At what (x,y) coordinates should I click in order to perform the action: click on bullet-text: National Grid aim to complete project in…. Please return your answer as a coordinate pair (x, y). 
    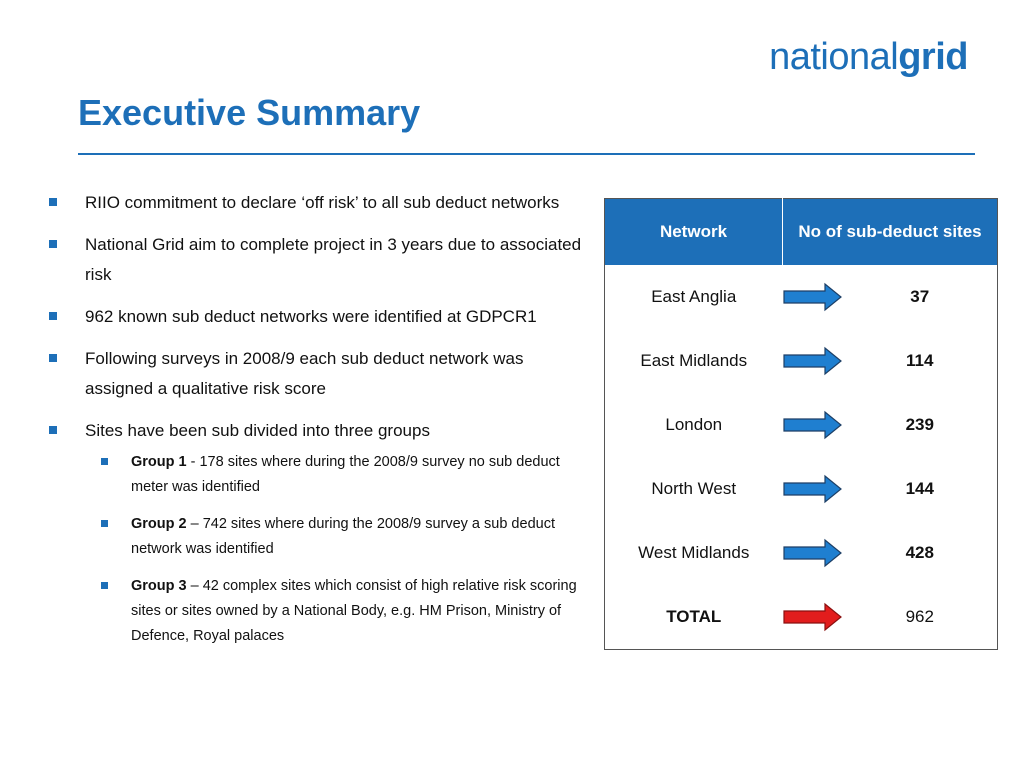
    Looking at the image, I should click on (333, 259).